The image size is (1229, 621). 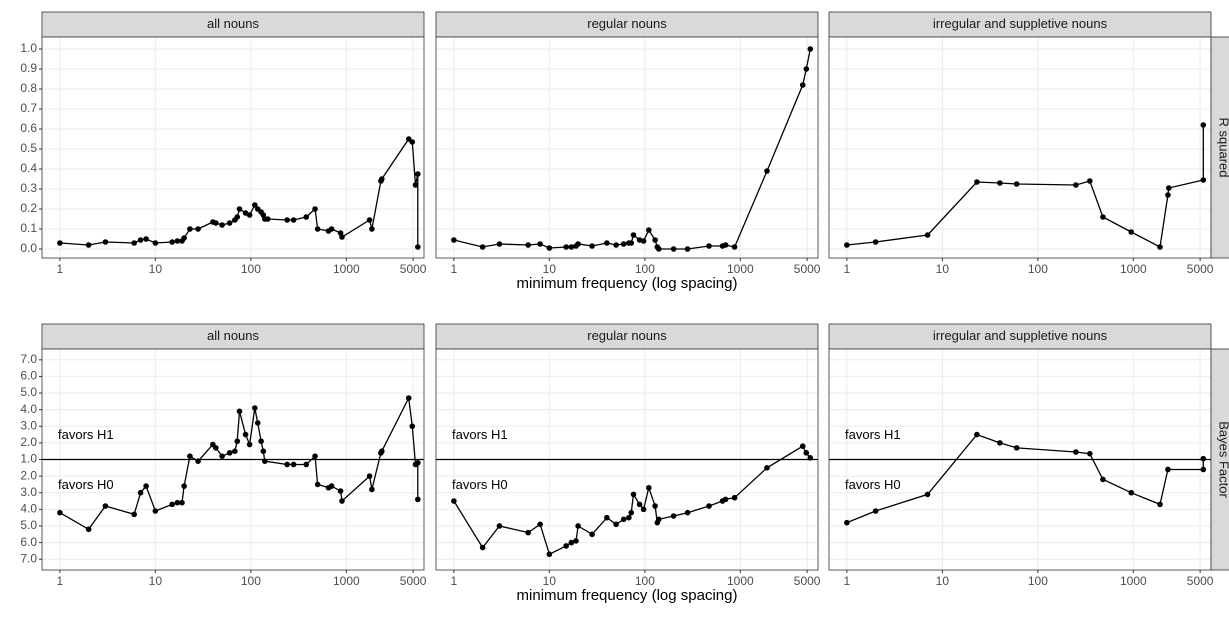 I want to click on annotation: favors H0, so click(x=86, y=484).